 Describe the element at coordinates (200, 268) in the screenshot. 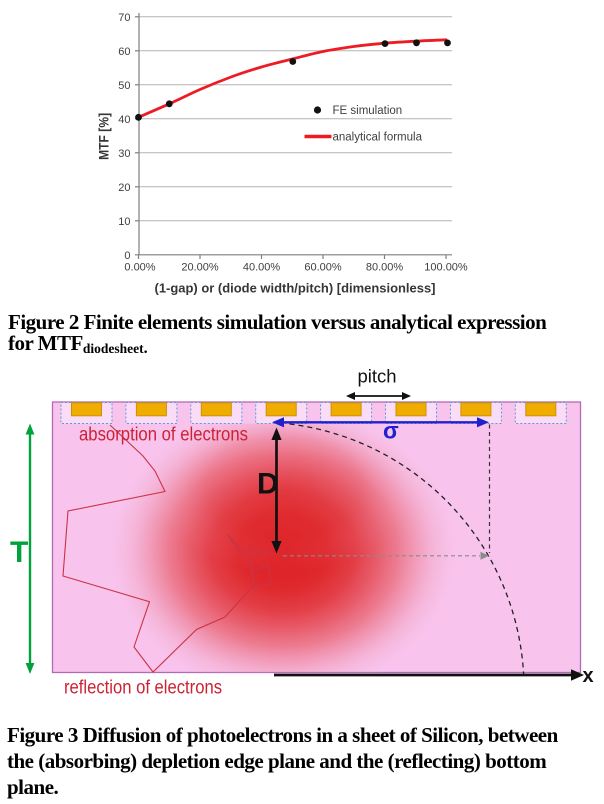

I see `svg-text: 20.00%` at that location.